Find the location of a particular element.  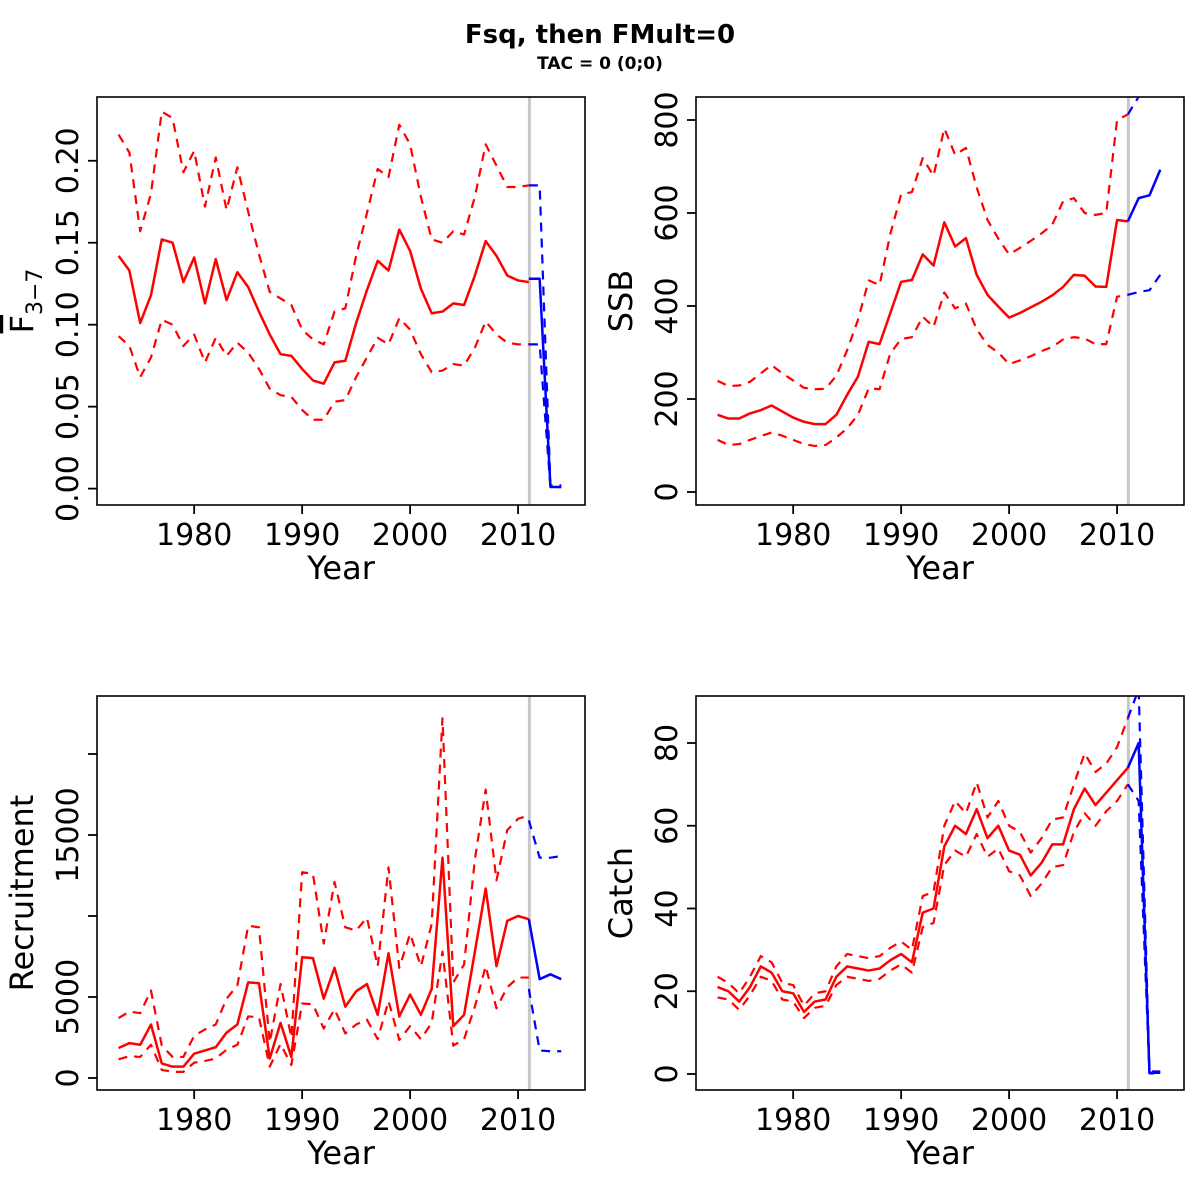

y-tick-label: 600 is located at coordinates (667, 212).